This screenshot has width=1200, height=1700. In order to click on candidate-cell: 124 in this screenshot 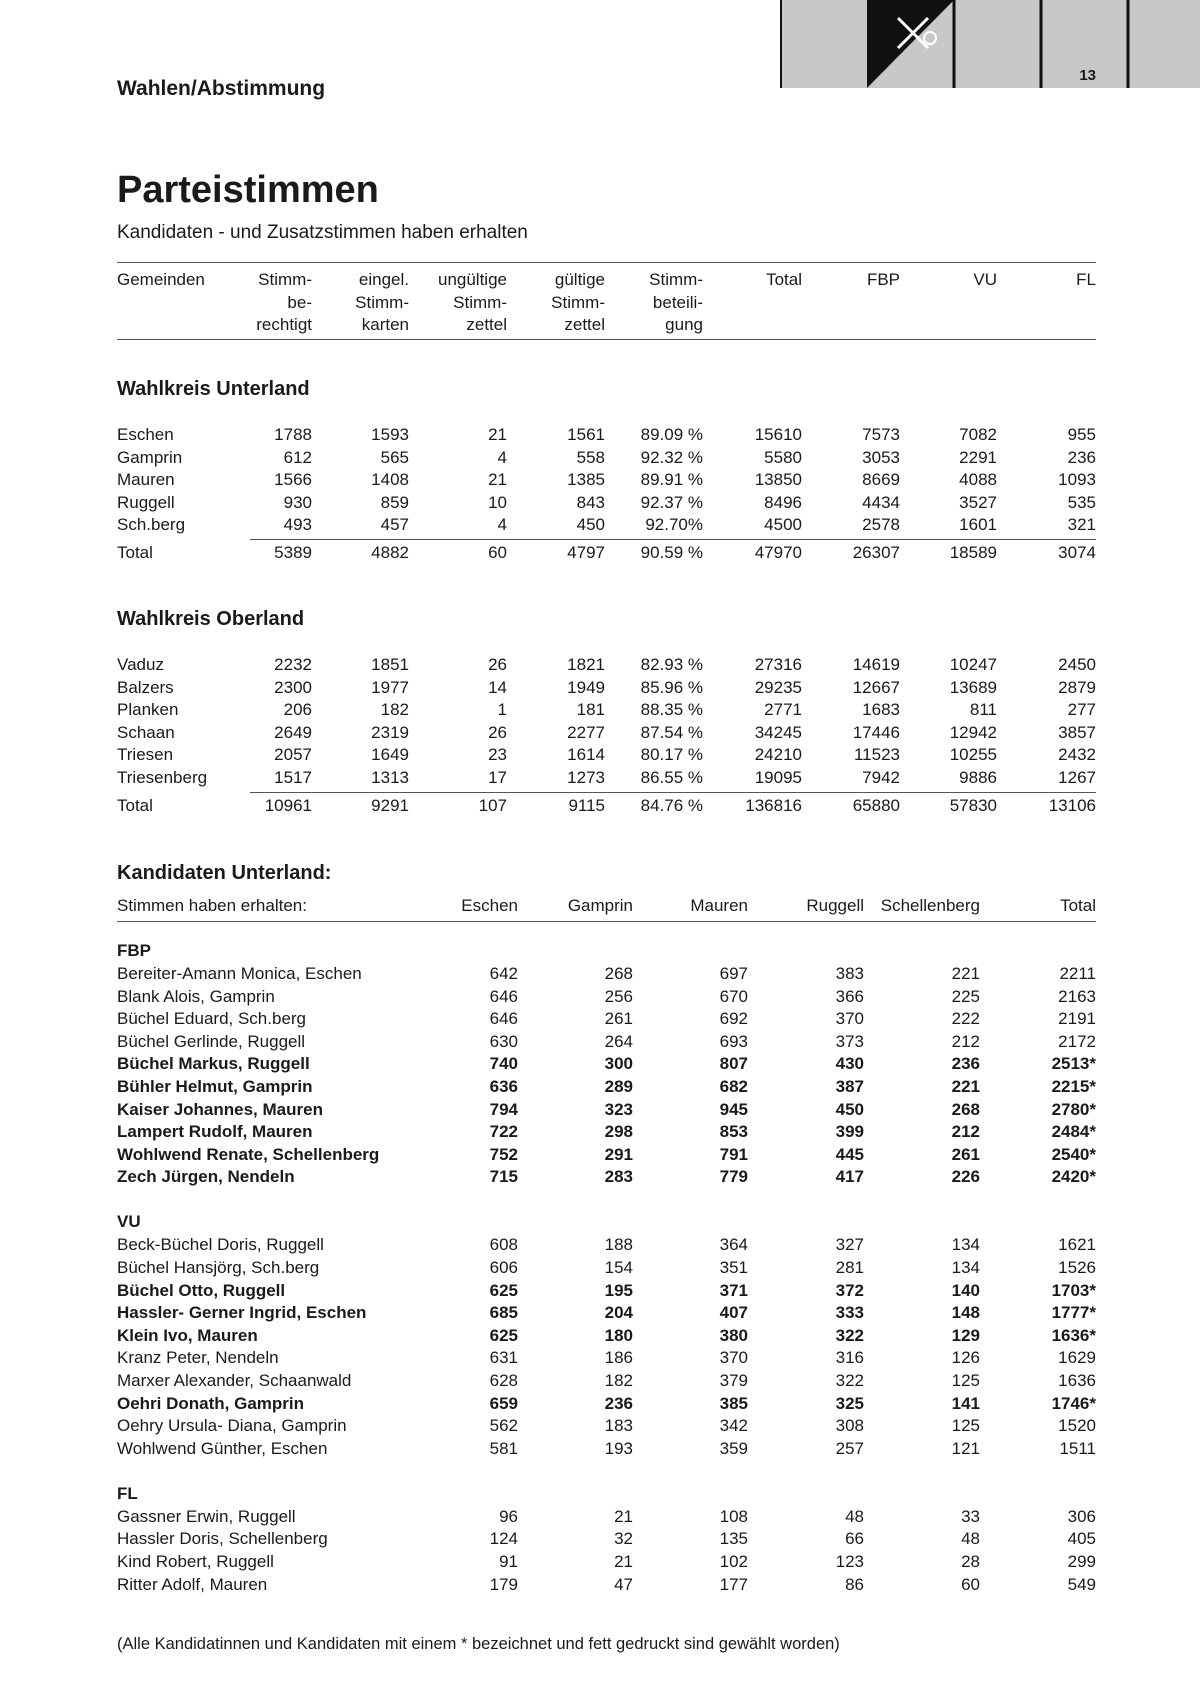, I will do `click(503, 1539)`.